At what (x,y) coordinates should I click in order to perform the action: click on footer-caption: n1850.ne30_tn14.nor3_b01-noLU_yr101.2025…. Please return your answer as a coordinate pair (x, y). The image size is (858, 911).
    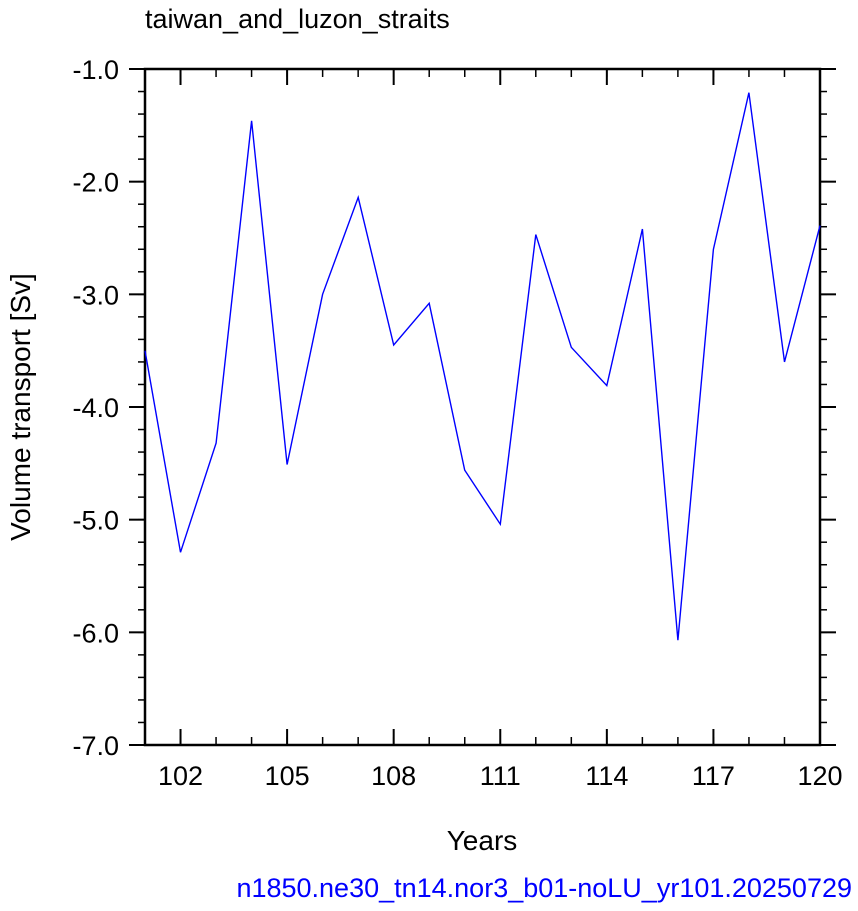
    Looking at the image, I should click on (544, 888).